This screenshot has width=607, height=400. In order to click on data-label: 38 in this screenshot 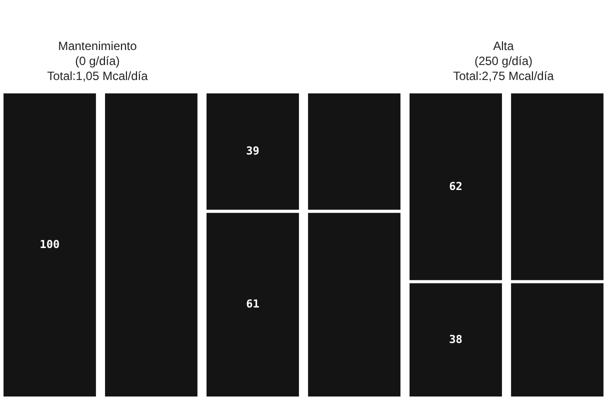, I will do `click(455, 339)`.